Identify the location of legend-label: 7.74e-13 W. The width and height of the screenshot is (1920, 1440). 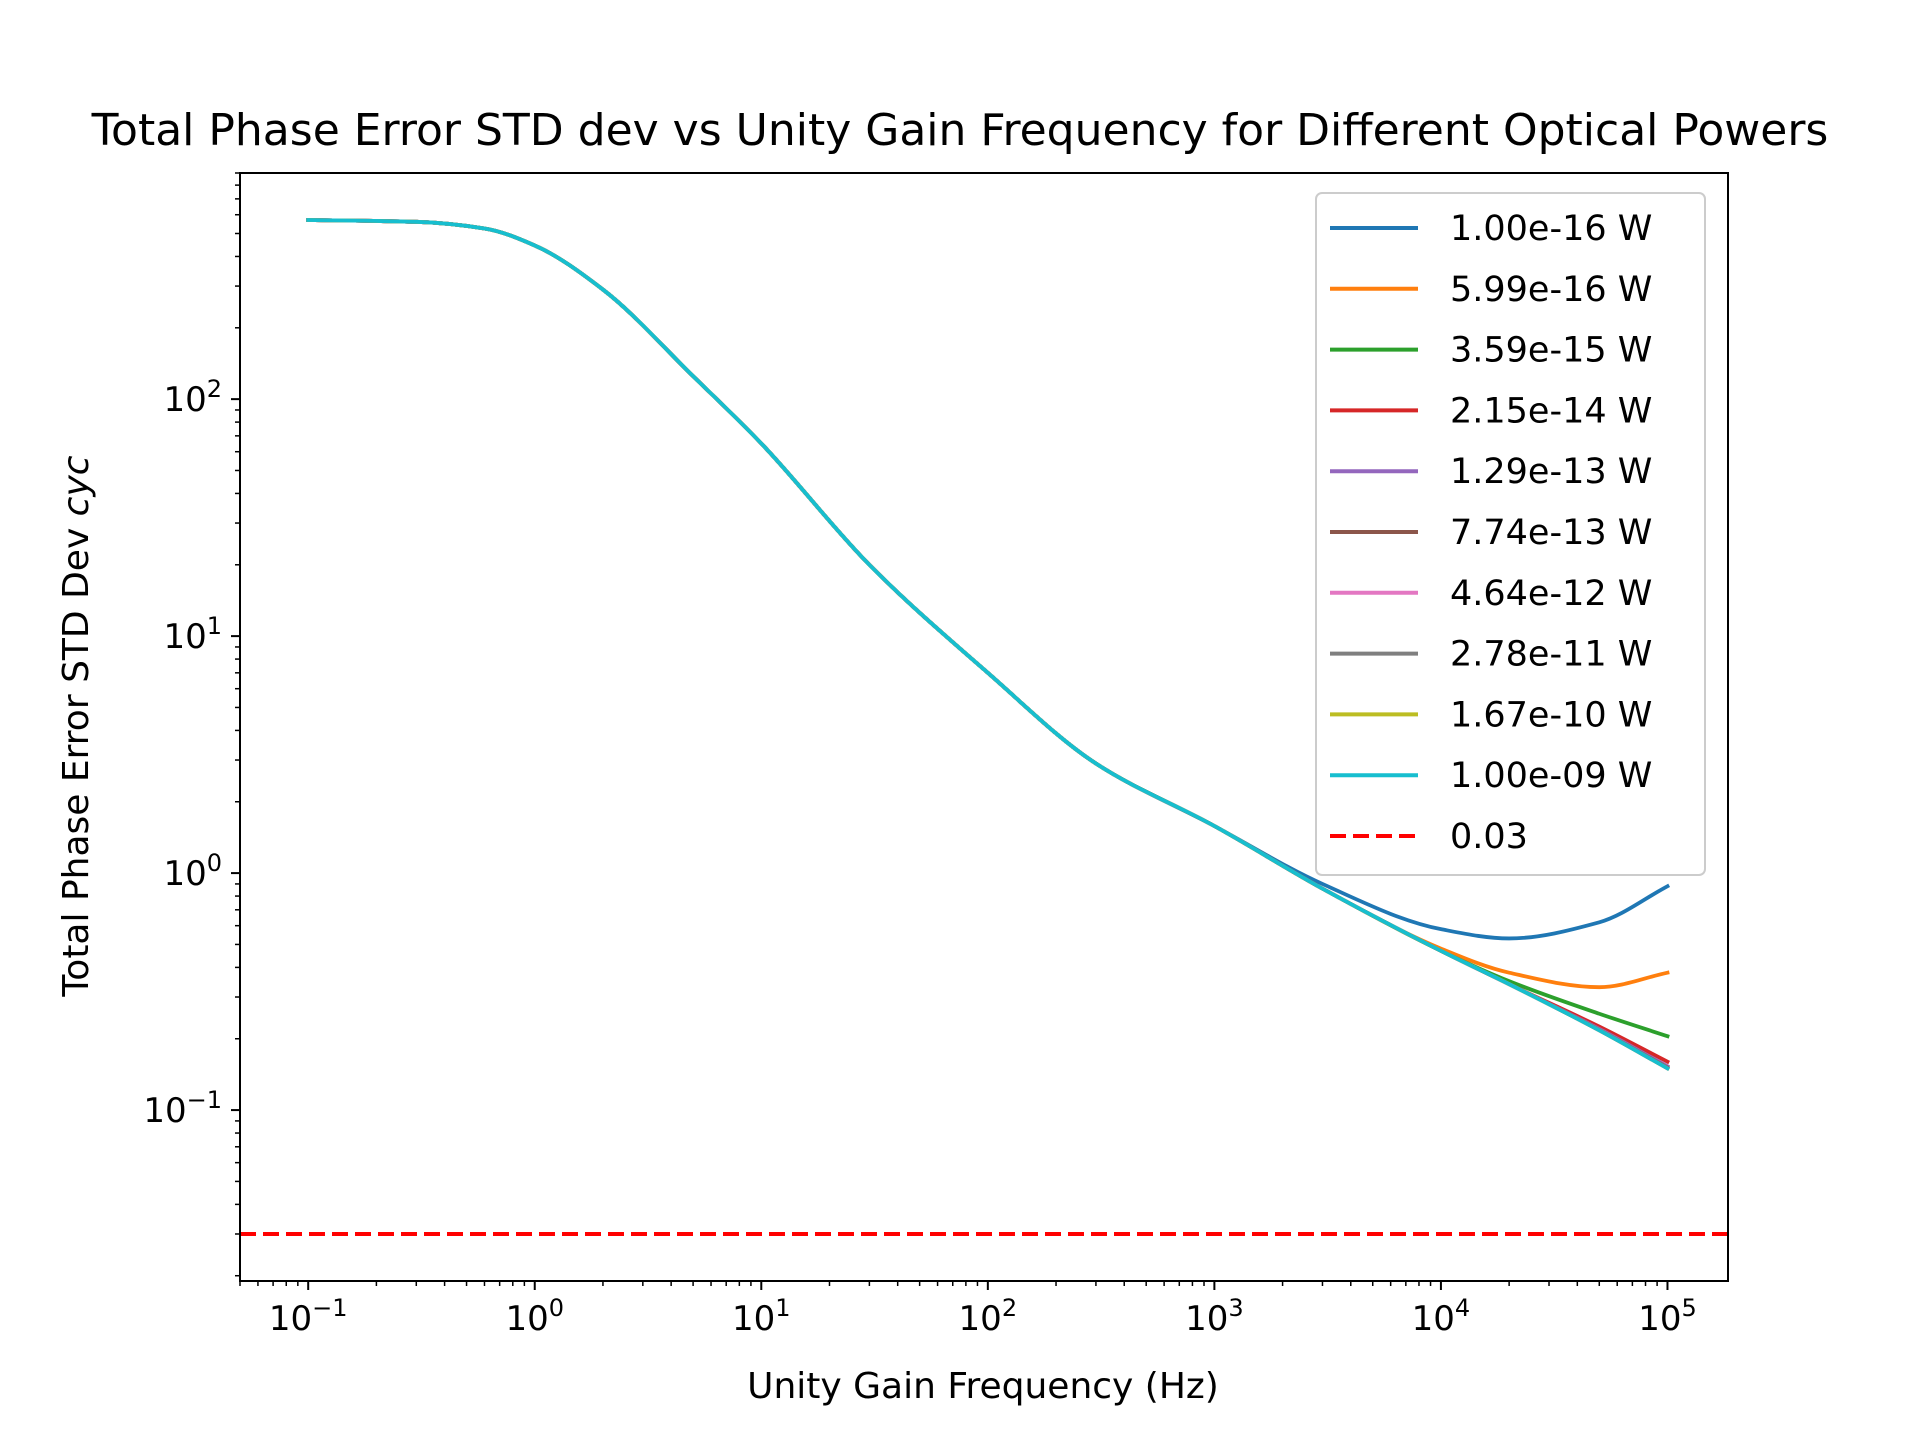
(1551, 533).